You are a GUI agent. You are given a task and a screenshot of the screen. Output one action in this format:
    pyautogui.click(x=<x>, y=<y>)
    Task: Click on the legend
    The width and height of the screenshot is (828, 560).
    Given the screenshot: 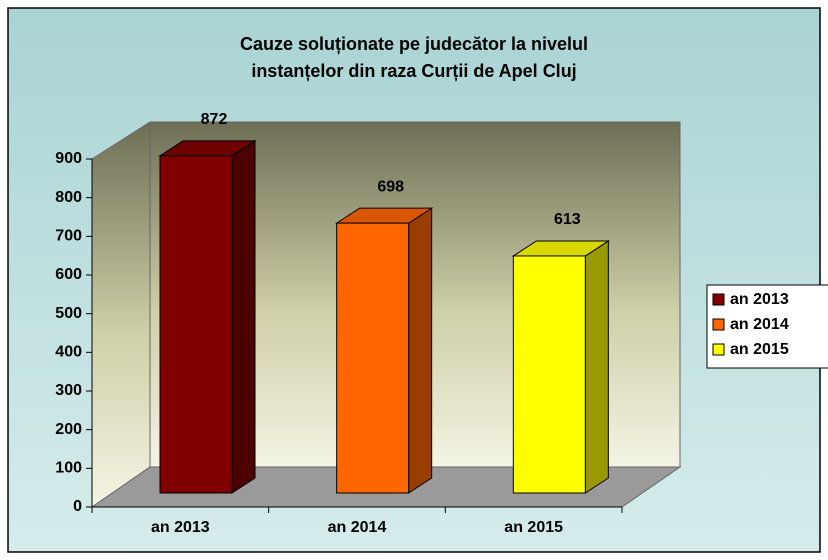 What is the action you would take?
    pyautogui.click(x=767, y=326)
    